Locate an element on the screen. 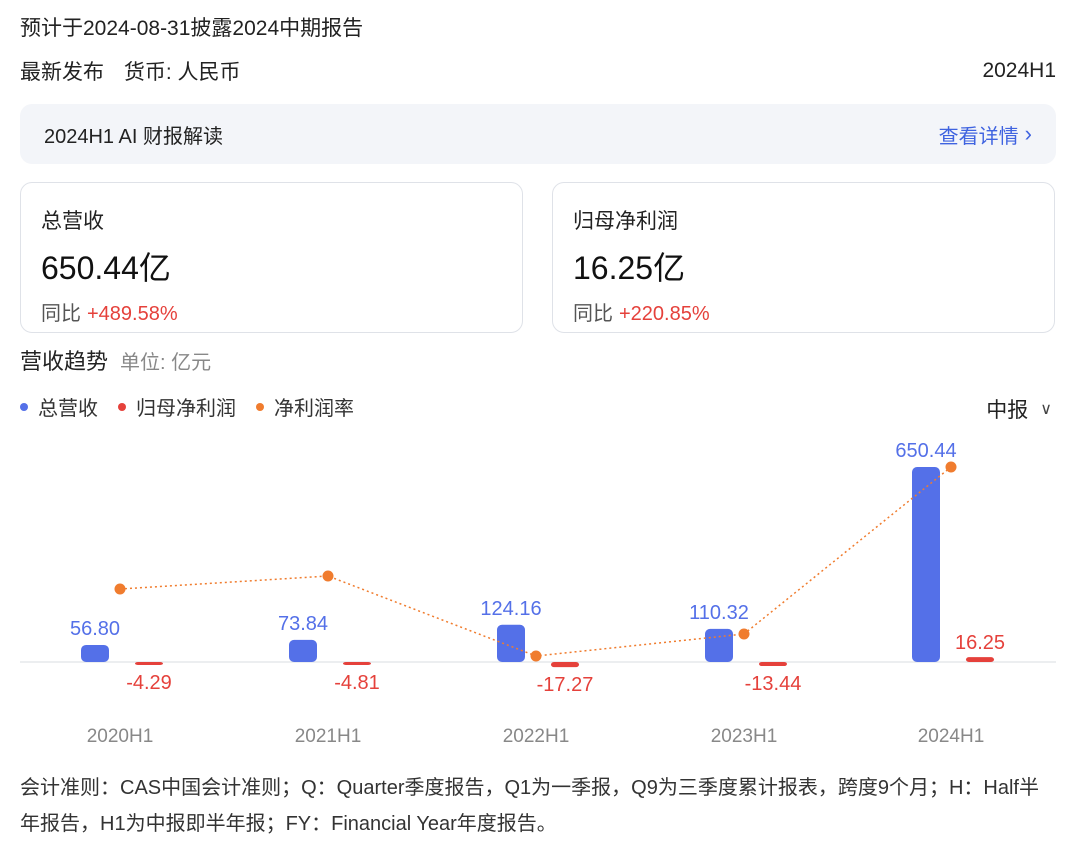 This screenshot has height=856, width=1080. legend-item-profit: 归母净利润 is located at coordinates (177, 406).